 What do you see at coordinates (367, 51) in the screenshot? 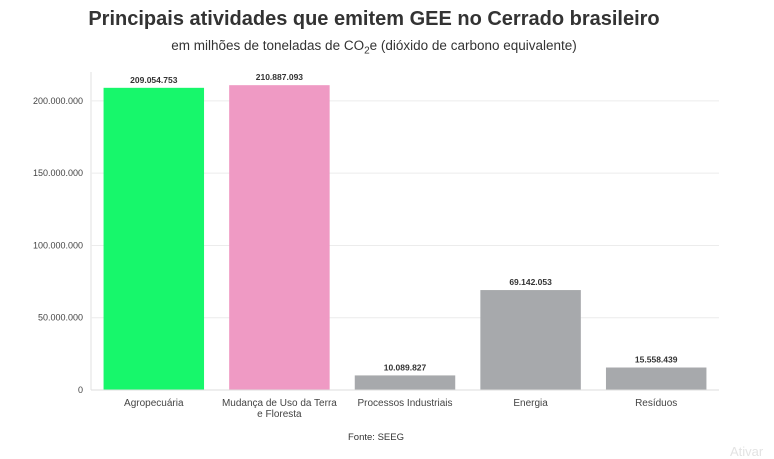
I see `subtitle-subscript: 2` at bounding box center [367, 51].